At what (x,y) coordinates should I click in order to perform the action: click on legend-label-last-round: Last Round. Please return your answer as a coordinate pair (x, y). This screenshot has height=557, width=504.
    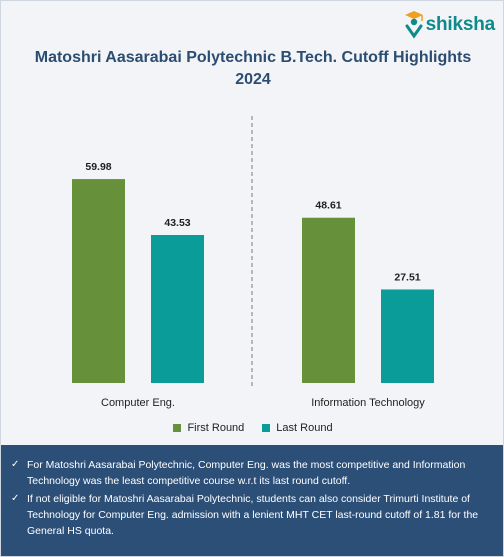
    Looking at the image, I should click on (304, 428).